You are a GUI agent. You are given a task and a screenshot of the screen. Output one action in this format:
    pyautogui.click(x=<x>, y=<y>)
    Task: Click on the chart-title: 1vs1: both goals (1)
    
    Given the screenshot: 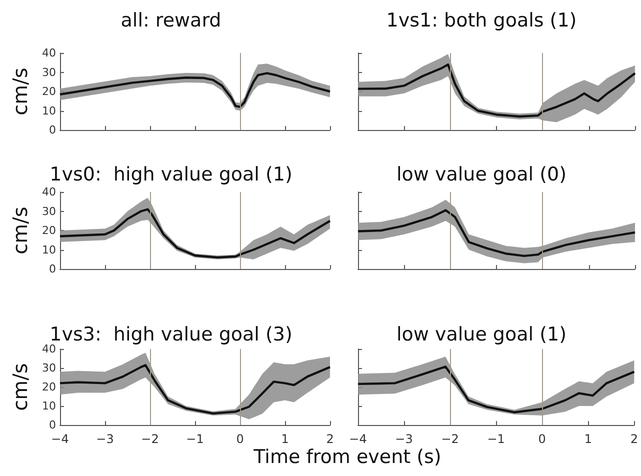 What is the action you would take?
    pyautogui.click(x=481, y=21)
    